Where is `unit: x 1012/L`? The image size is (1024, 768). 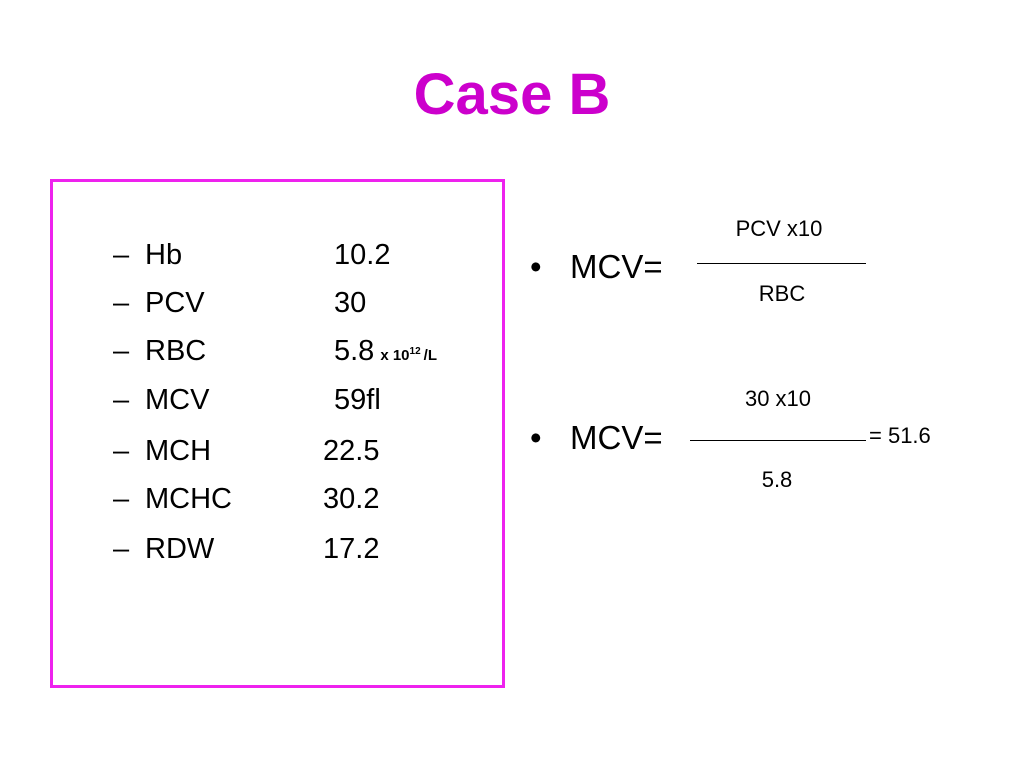
unit: x 1012/L is located at coordinates (408, 355).